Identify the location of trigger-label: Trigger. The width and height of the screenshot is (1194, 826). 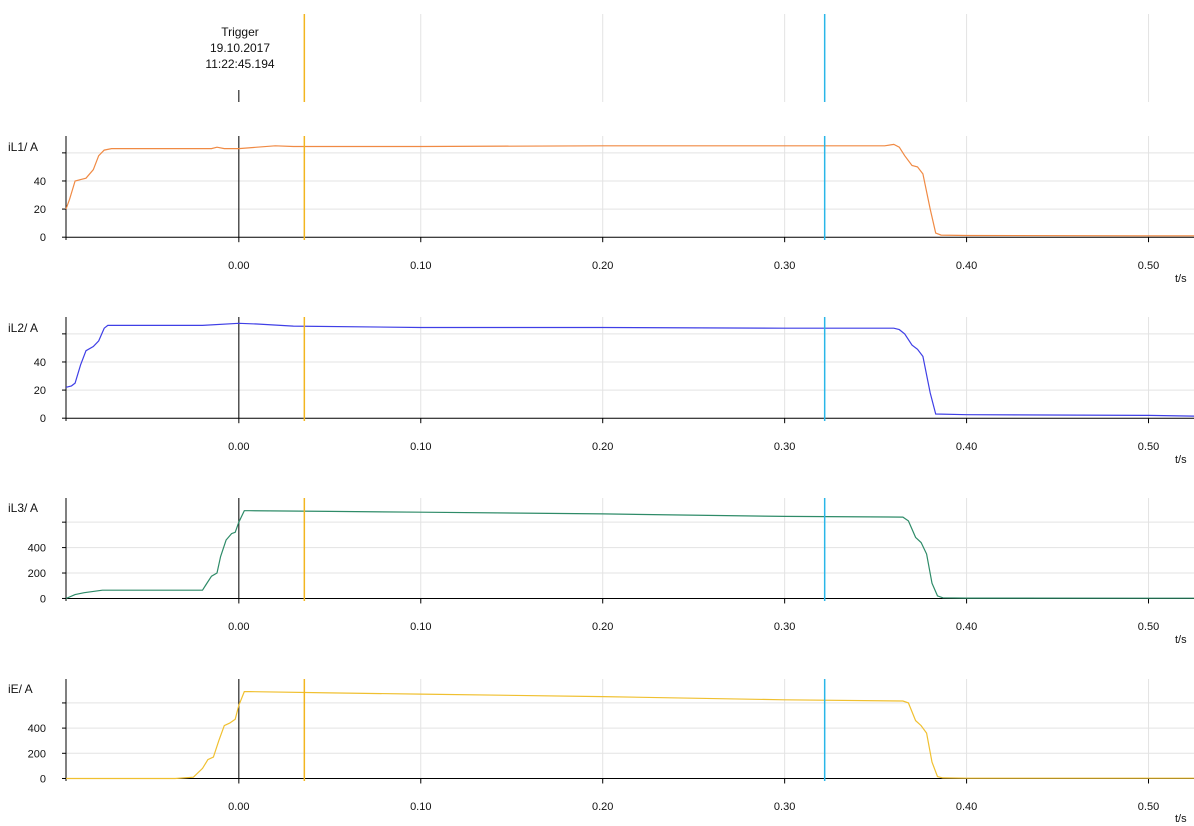
(240, 32).